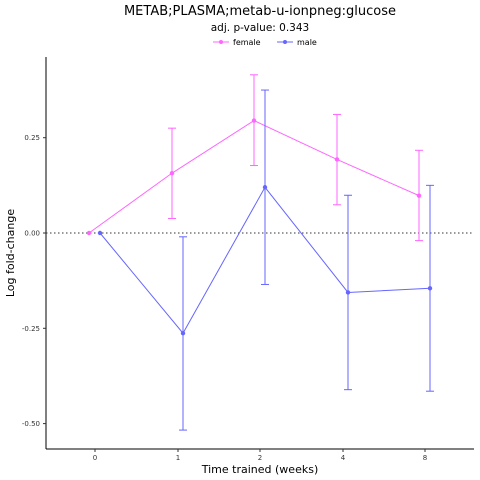  Describe the element at coordinates (10, 253) in the screenshot. I see `y-axis-label: Log fold-change` at that location.